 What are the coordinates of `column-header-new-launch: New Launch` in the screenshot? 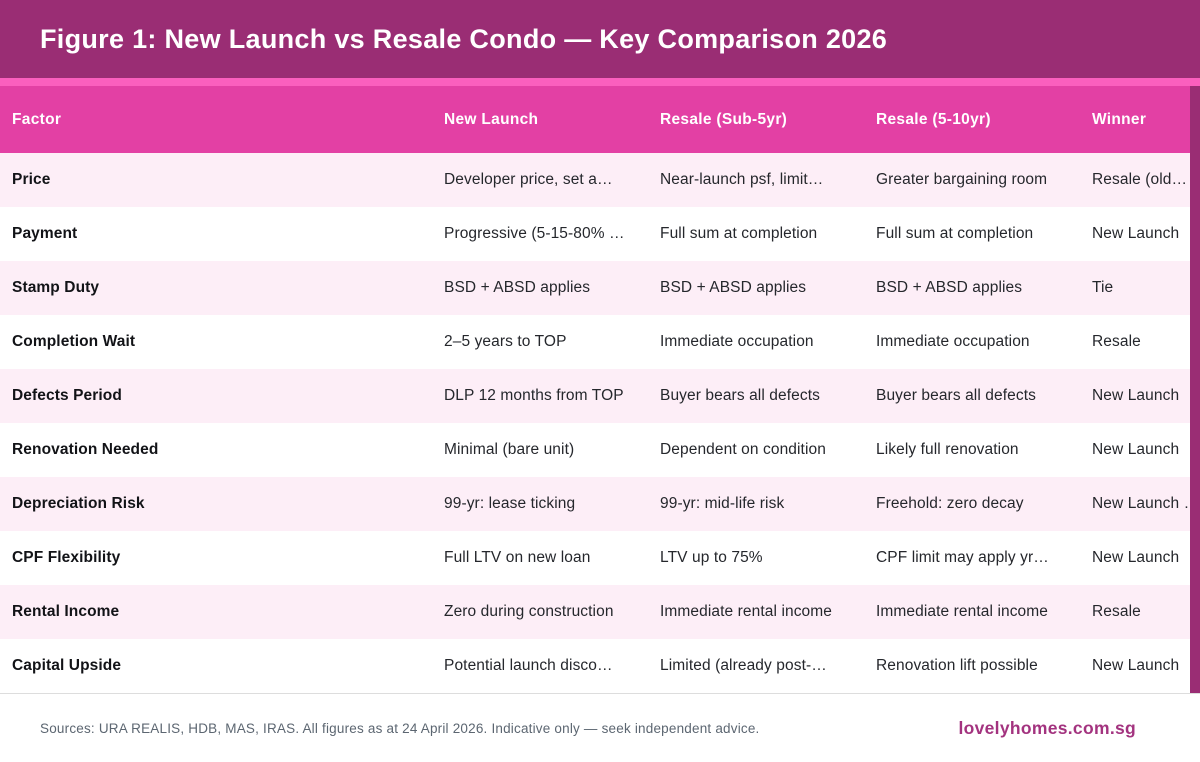 It's located at (491, 119).